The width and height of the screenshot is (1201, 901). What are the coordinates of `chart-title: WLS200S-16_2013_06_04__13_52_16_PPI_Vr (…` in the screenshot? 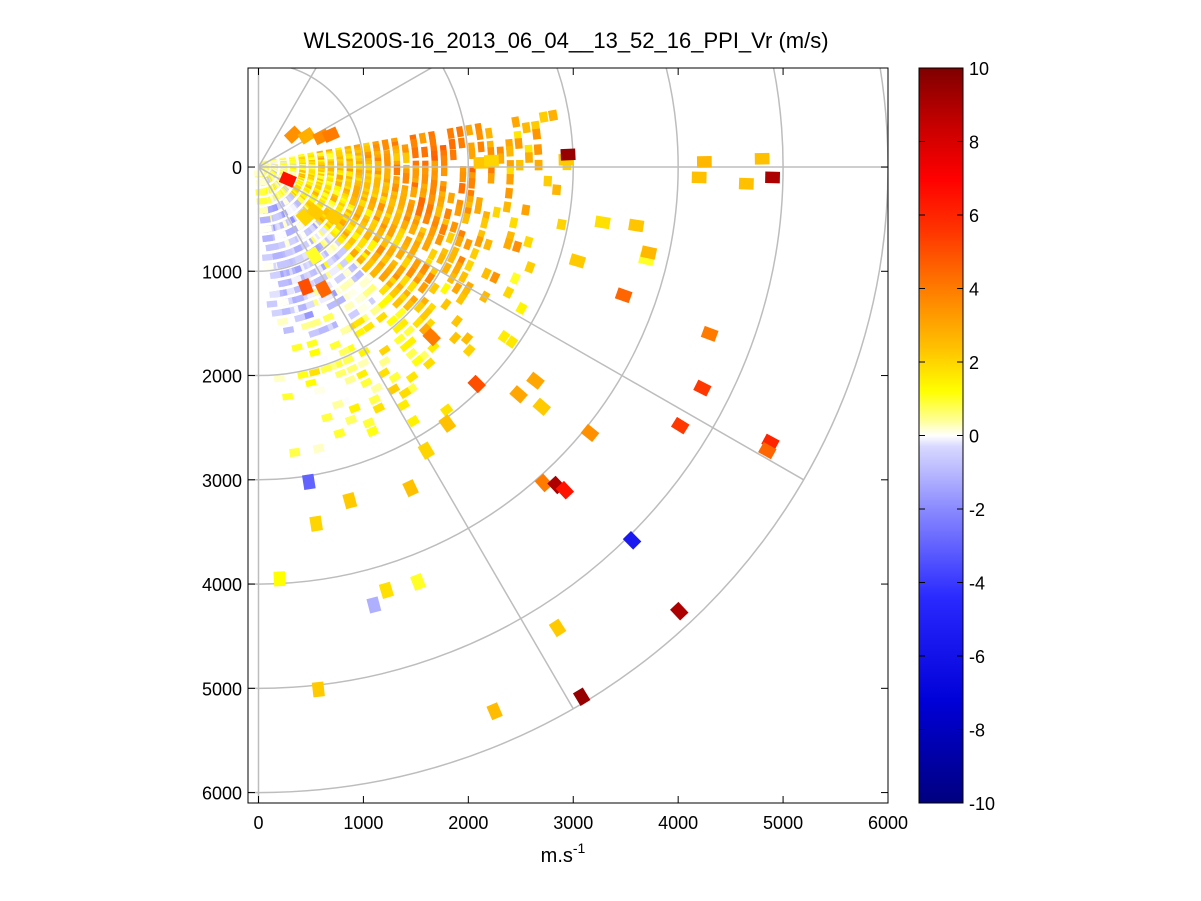 It's located at (565, 40).